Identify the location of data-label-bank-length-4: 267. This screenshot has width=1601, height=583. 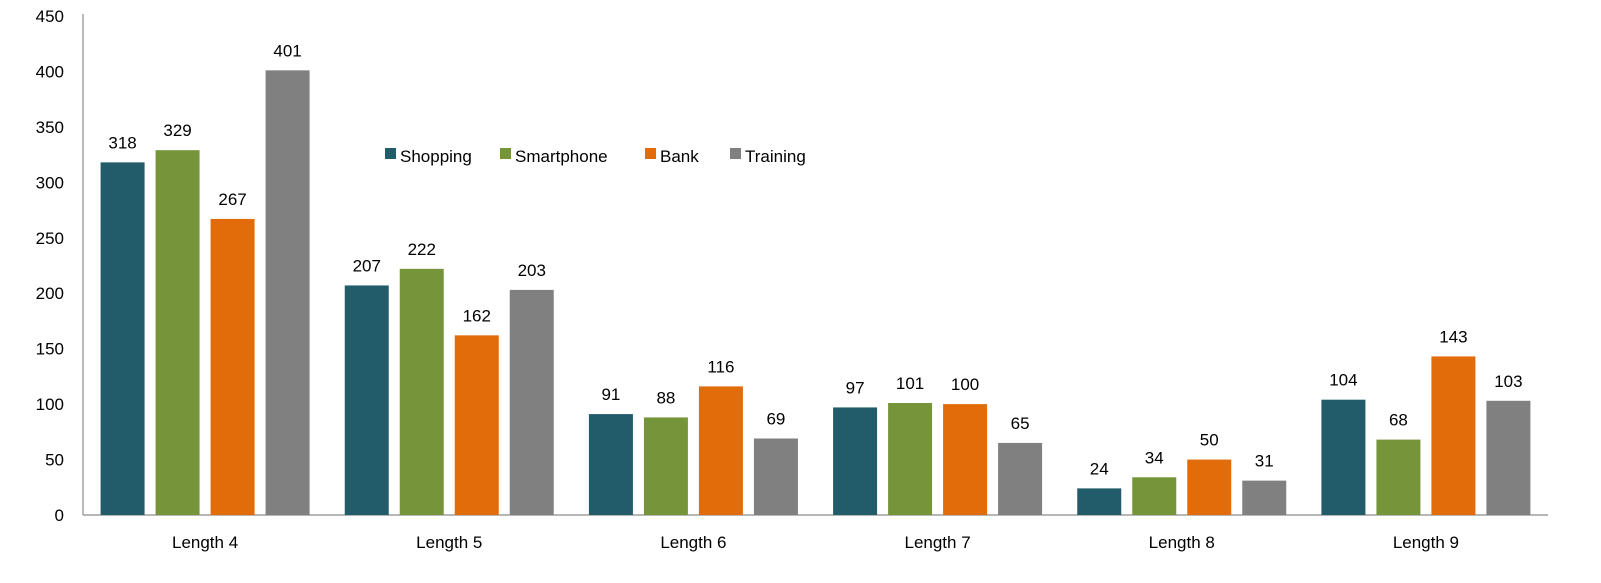
(232, 199).